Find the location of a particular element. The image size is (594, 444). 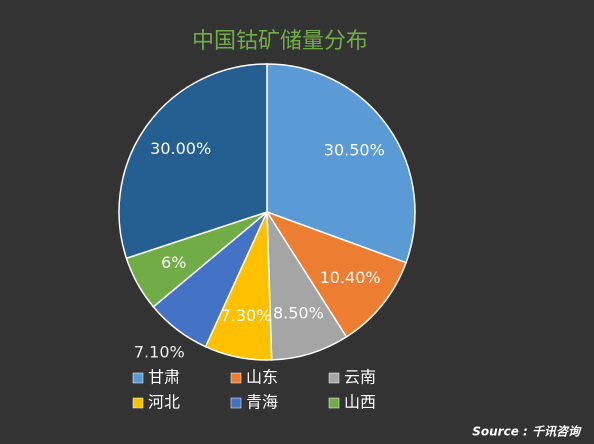

legend-label: 云南 is located at coordinates (360, 377).